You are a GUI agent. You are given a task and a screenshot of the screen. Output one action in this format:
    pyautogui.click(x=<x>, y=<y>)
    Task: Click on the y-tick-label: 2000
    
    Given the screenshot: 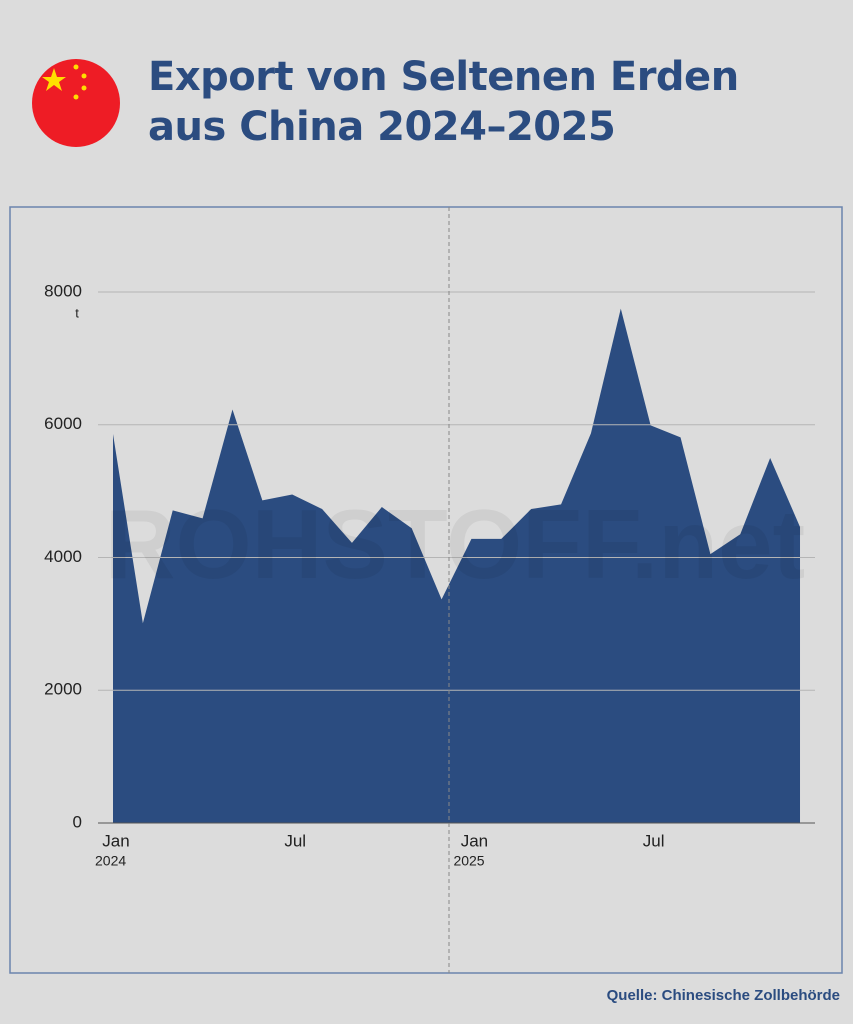 What is the action you would take?
    pyautogui.click(x=63, y=689)
    